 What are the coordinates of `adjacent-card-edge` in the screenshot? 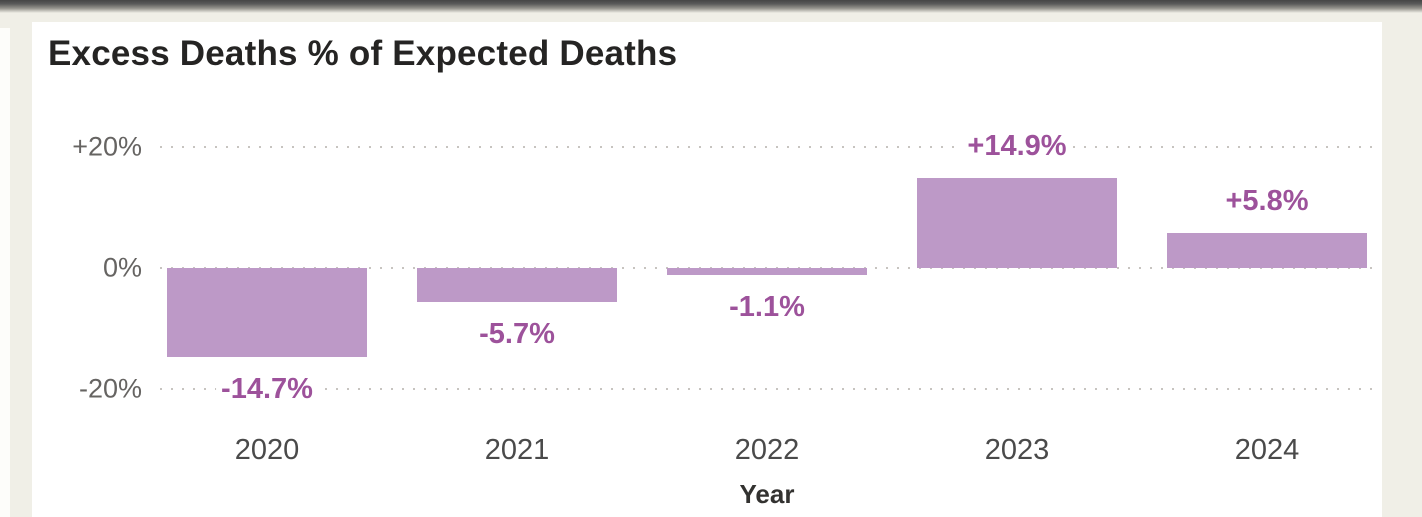 It's located at (5, 272).